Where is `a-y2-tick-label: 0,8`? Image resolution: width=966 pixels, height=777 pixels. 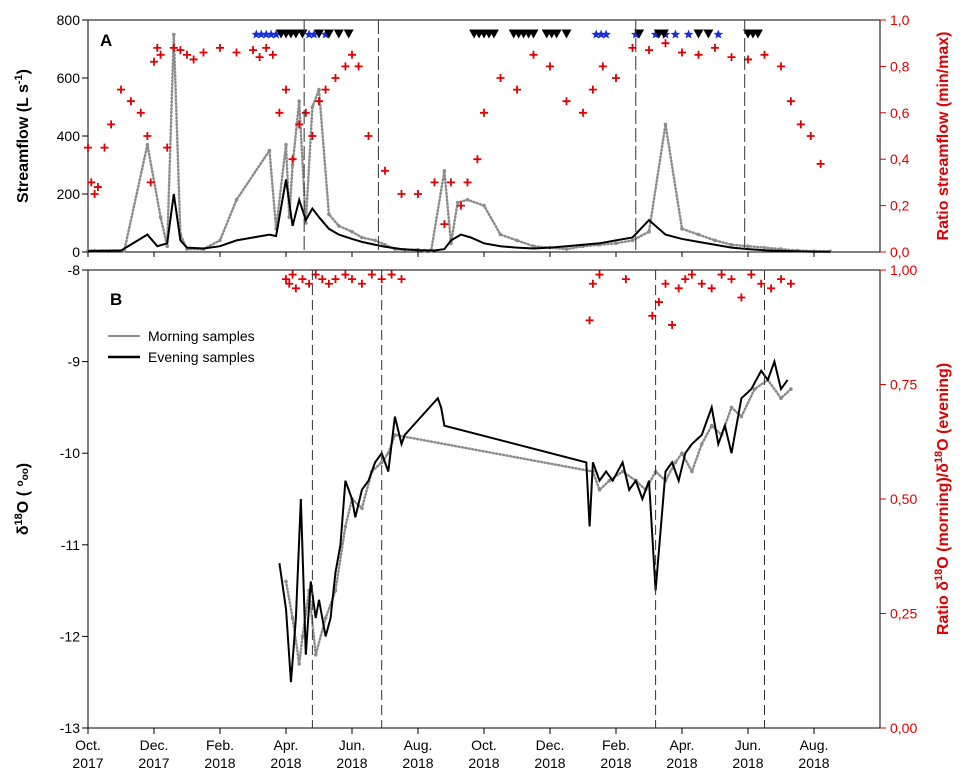
a-y2-tick-label: 0,8 is located at coordinates (900, 66).